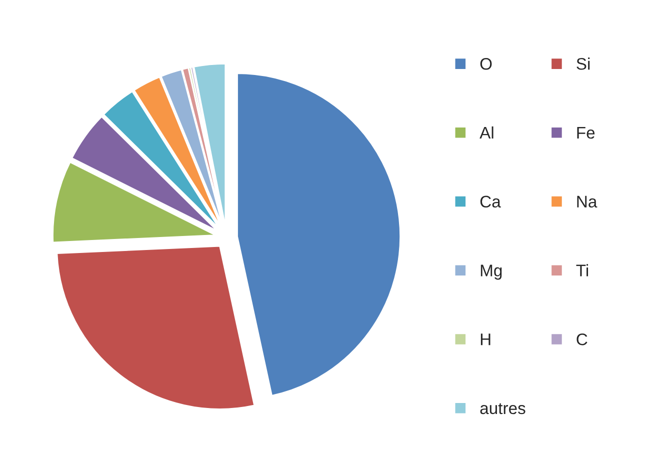 Image resolution: width=666 pixels, height=475 pixels. Describe the element at coordinates (503, 408) in the screenshot. I see `legend-label: autres` at that location.